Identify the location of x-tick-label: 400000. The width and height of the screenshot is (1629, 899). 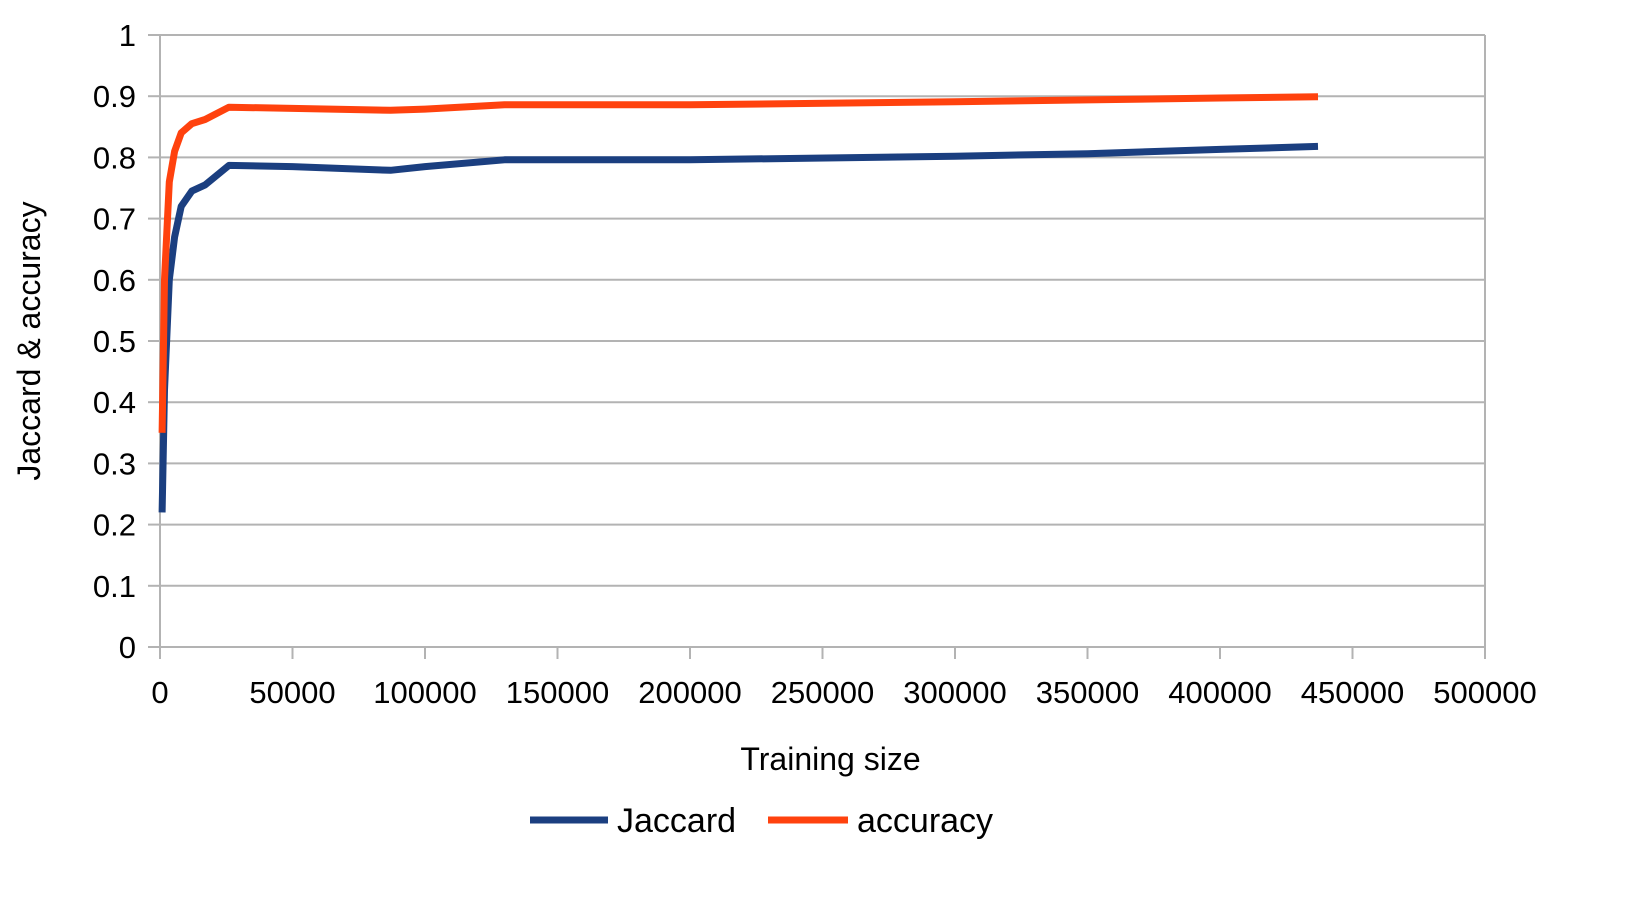
(1219, 692).